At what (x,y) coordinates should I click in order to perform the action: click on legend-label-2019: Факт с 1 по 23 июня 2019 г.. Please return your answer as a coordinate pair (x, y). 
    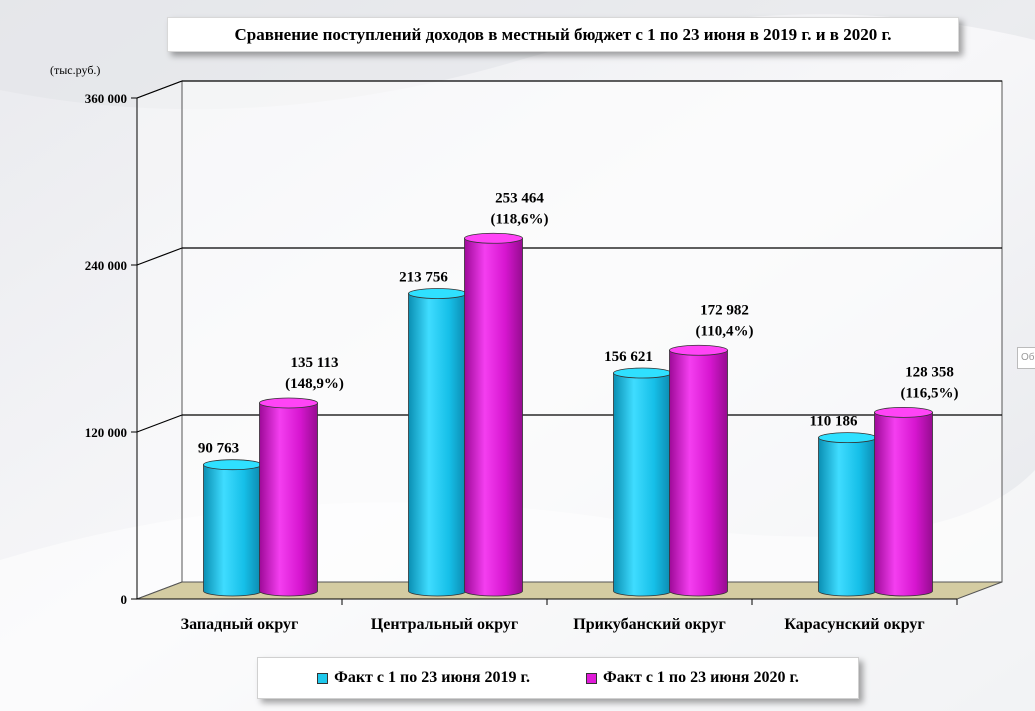
    Looking at the image, I should click on (432, 677).